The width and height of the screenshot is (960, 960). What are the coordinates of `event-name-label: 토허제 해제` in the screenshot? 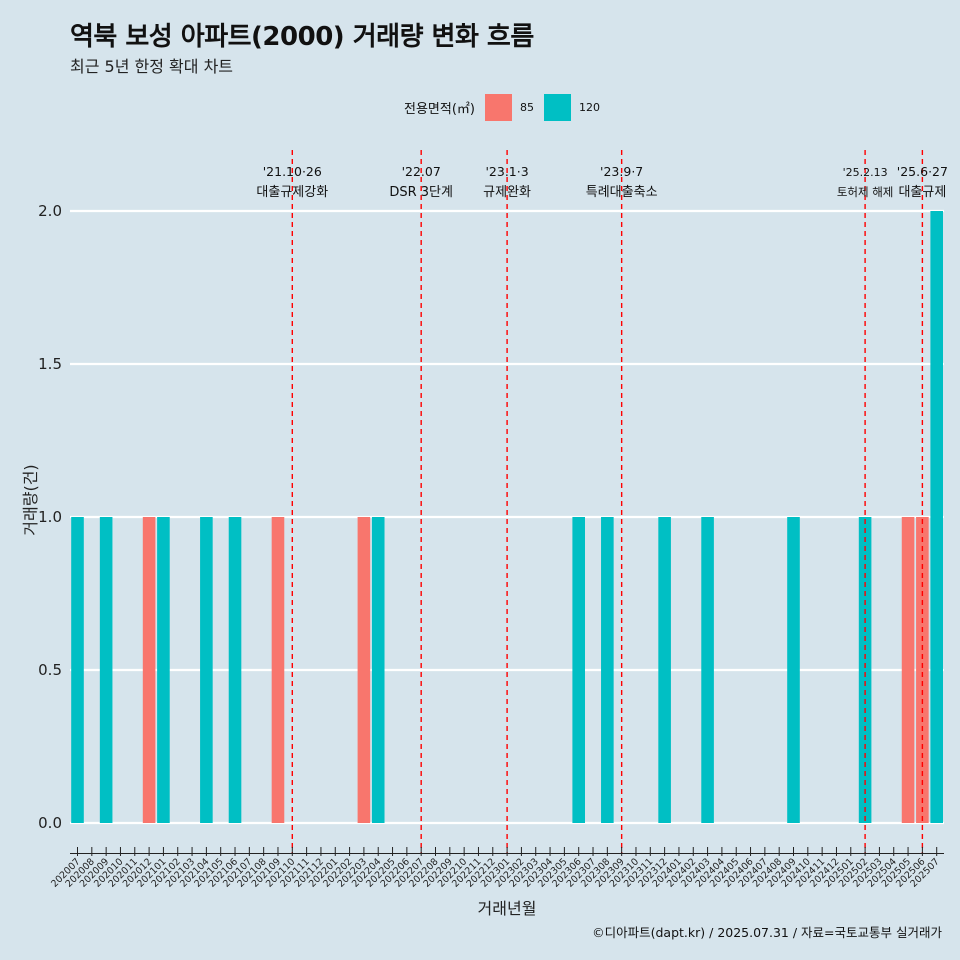 It's located at (865, 192).